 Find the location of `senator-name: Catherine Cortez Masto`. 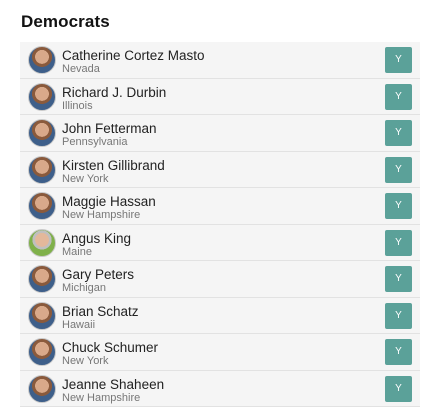

senator-name: Catherine Cortez Masto is located at coordinates (133, 55).